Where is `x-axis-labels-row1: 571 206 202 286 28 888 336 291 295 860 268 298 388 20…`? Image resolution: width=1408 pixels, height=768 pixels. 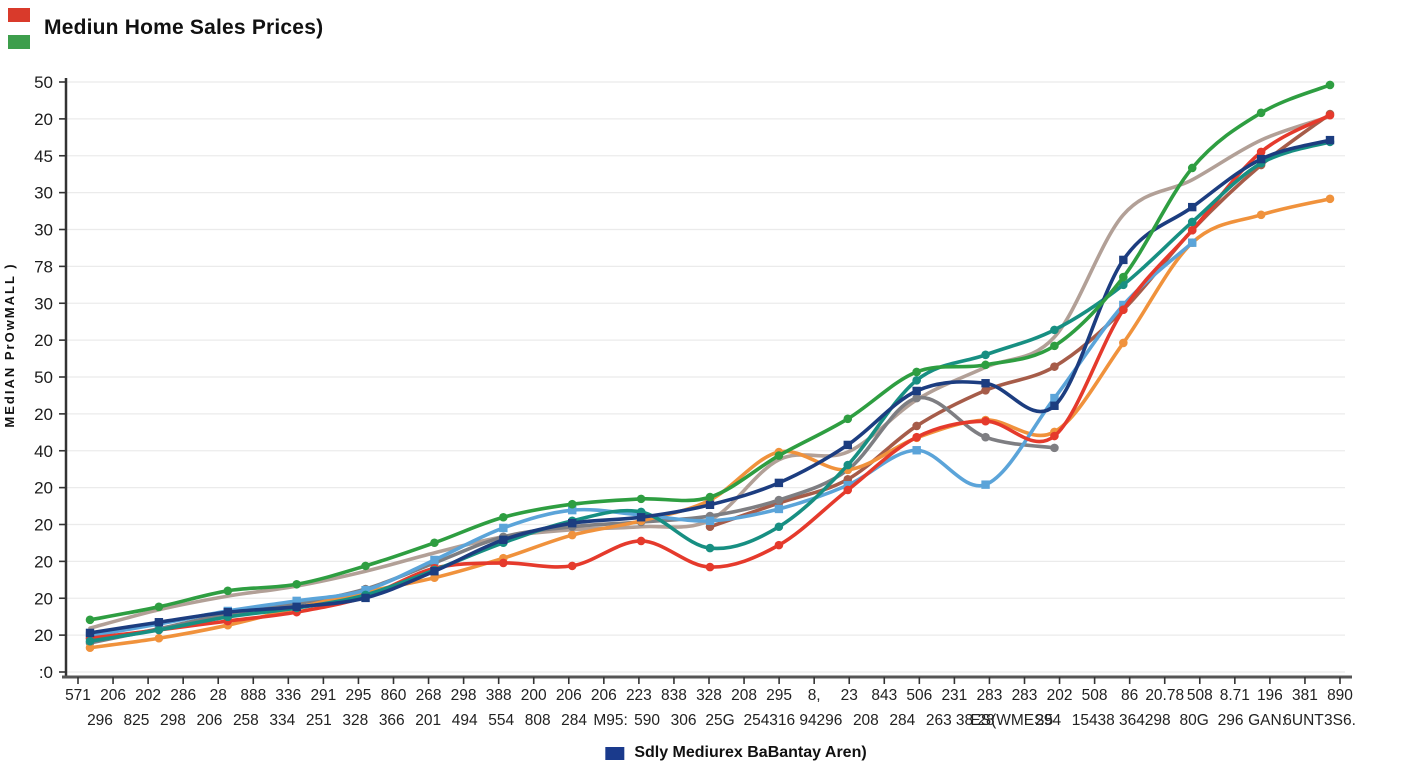 x-axis-labels-row1: 571 206 202 286 28 888 336 291 295 860 268 298 388 20… is located at coordinates (709, 695).